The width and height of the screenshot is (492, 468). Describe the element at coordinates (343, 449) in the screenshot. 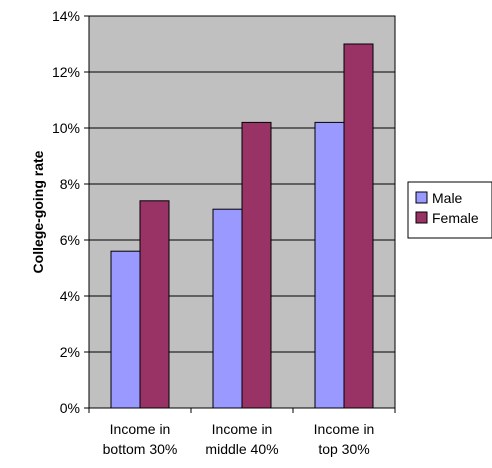

I see `x-tick-label: top 30%` at that location.